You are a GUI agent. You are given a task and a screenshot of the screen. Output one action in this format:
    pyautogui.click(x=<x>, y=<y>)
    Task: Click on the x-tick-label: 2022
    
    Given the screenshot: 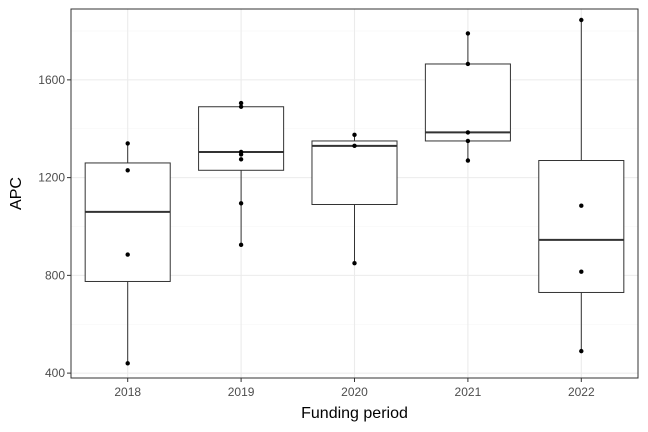 What is the action you would take?
    pyautogui.click(x=581, y=392)
    